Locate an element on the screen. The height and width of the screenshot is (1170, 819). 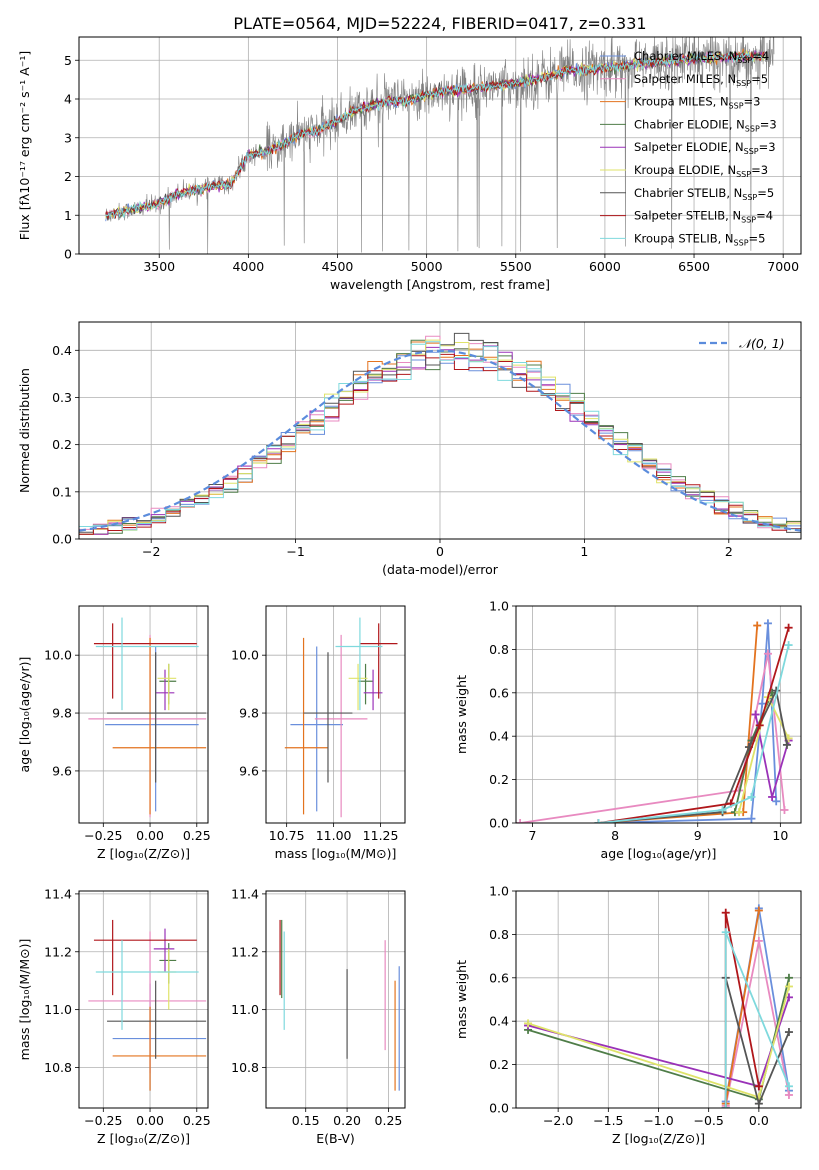
y-tick-label: 11.2 is located at coordinates (58, 951).